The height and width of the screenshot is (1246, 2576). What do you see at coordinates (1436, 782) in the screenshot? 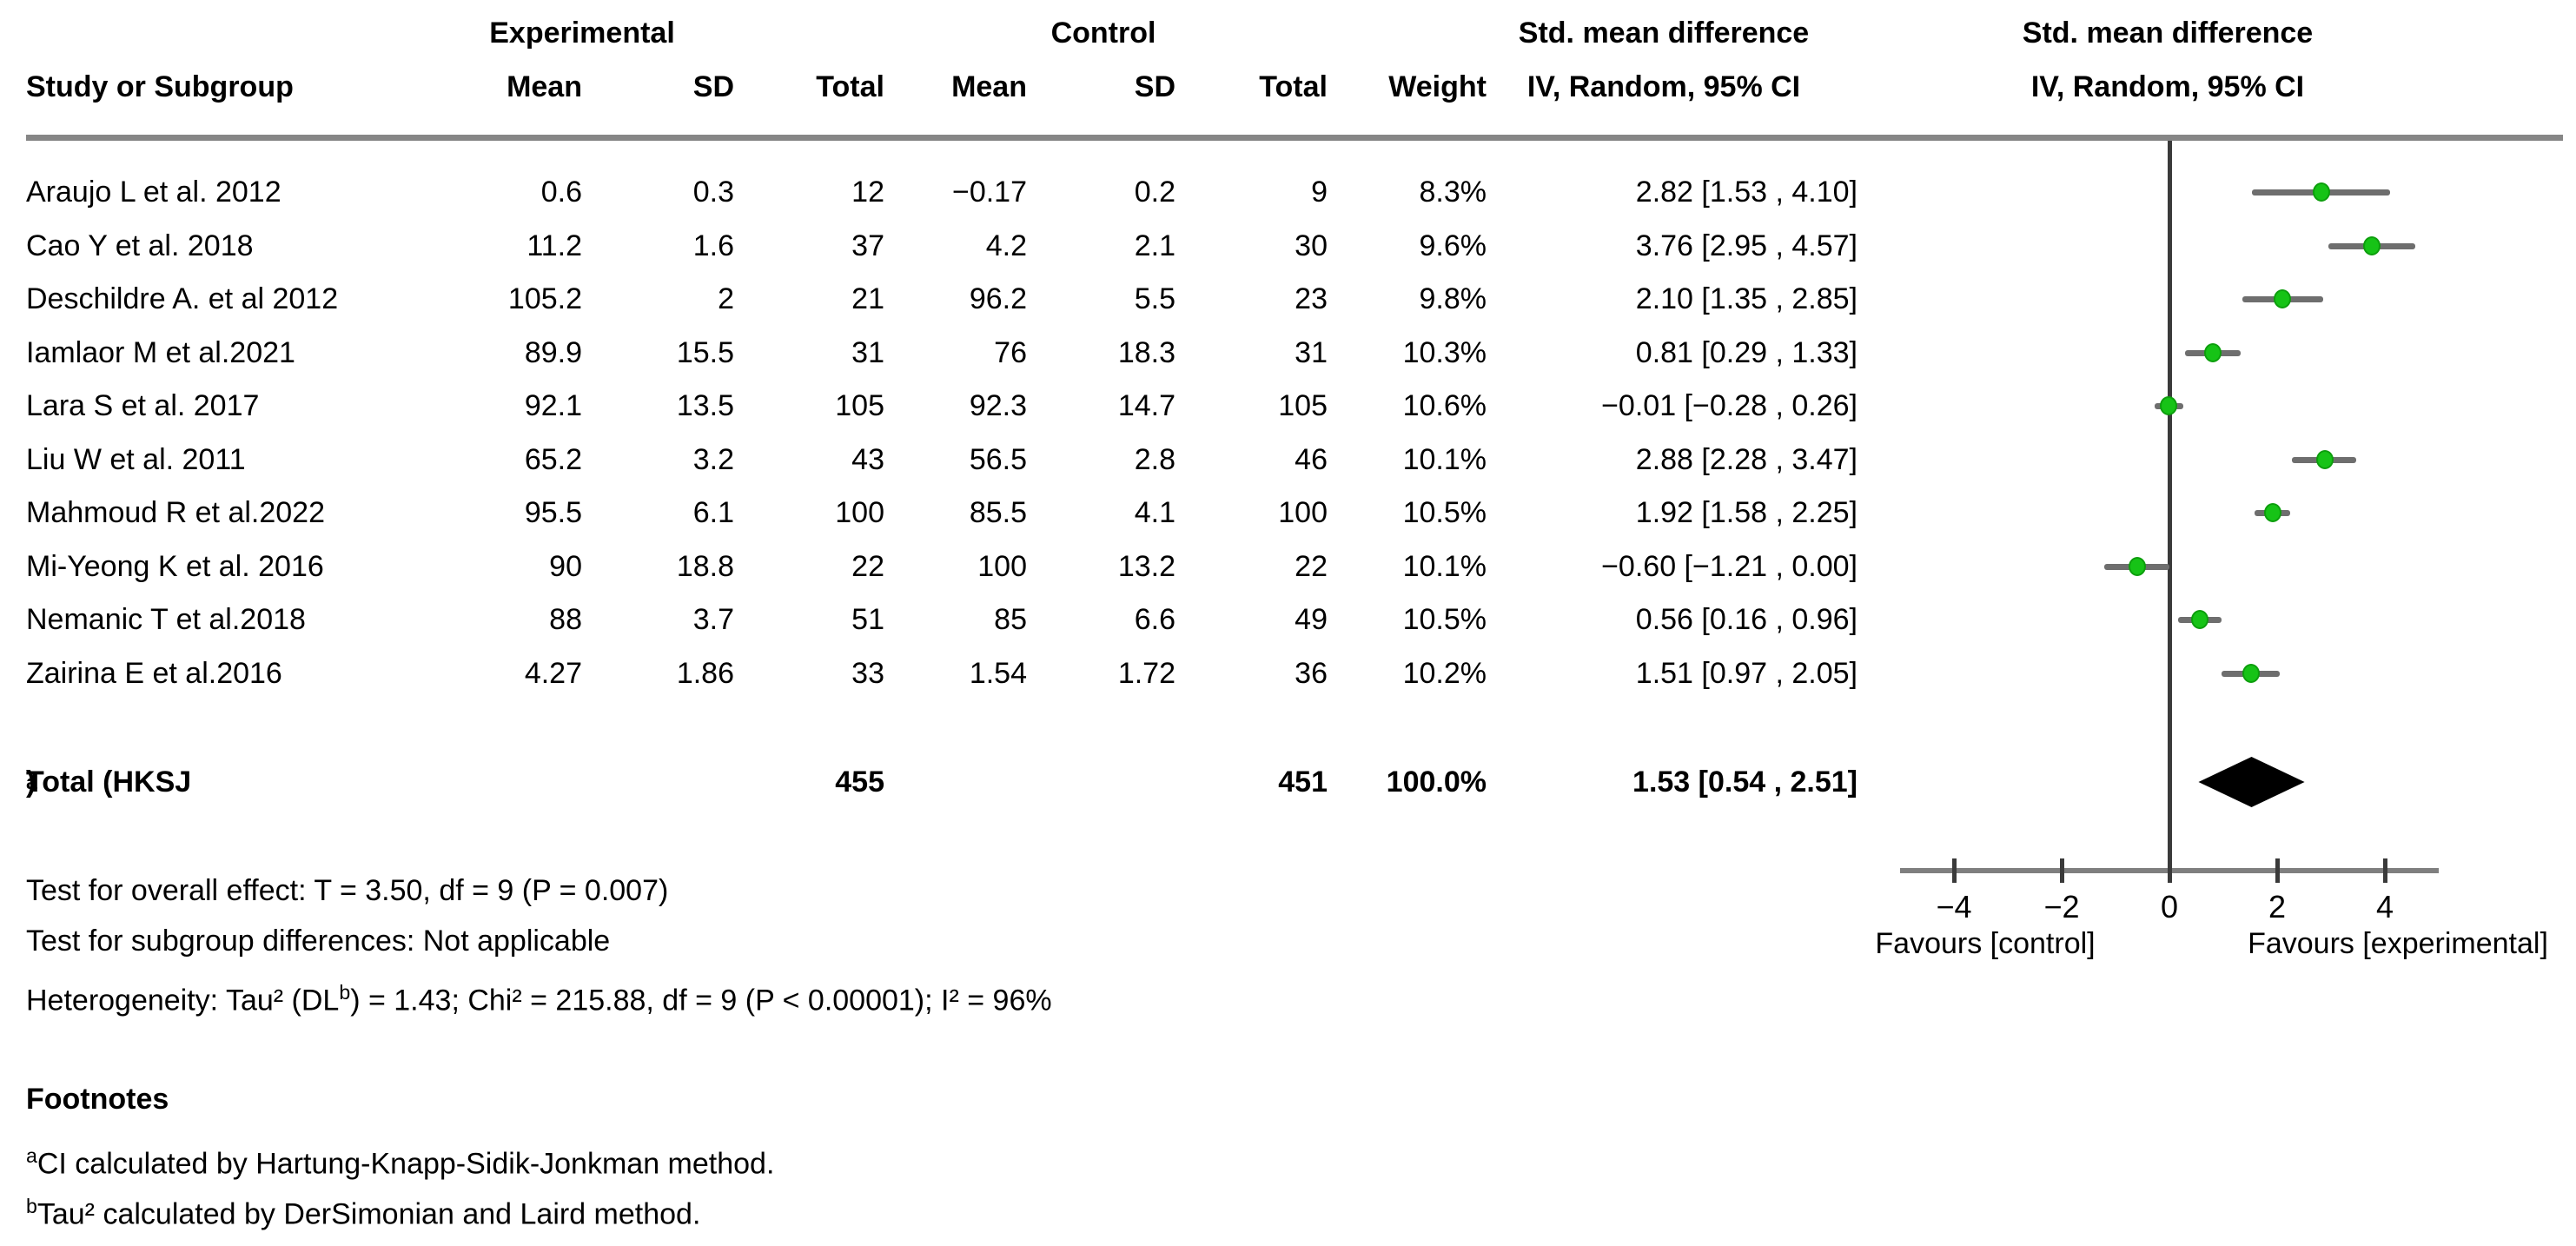
I see `total-weight: 100.0%` at bounding box center [1436, 782].